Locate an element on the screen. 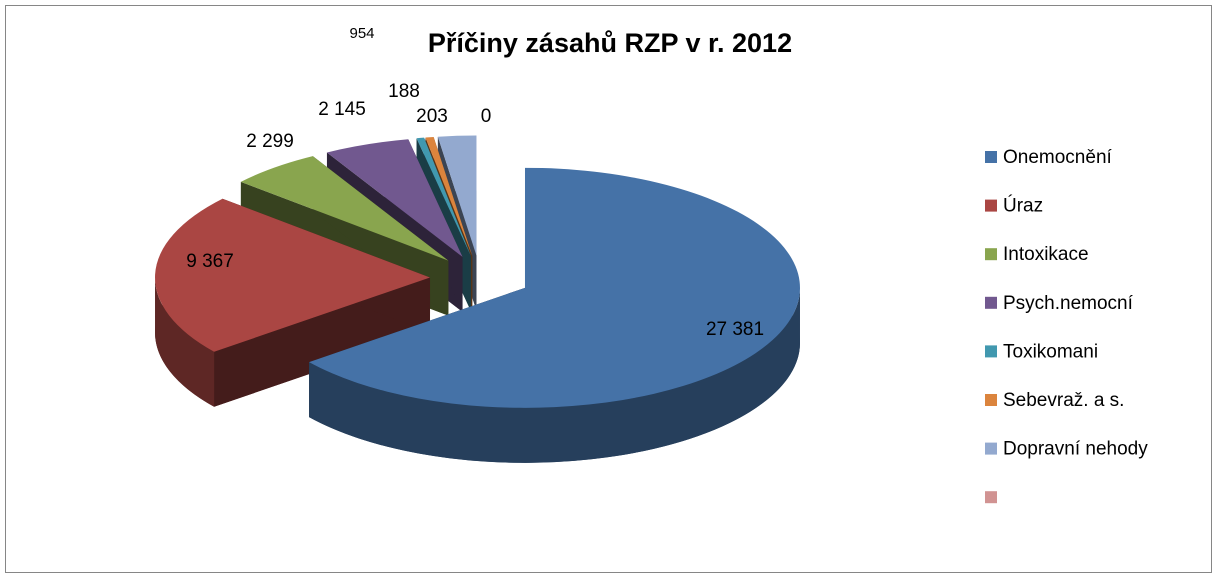 Image resolution: width=1217 pixels, height=578 pixels. legend-label: Sebevraž. a s. is located at coordinates (1063, 400).